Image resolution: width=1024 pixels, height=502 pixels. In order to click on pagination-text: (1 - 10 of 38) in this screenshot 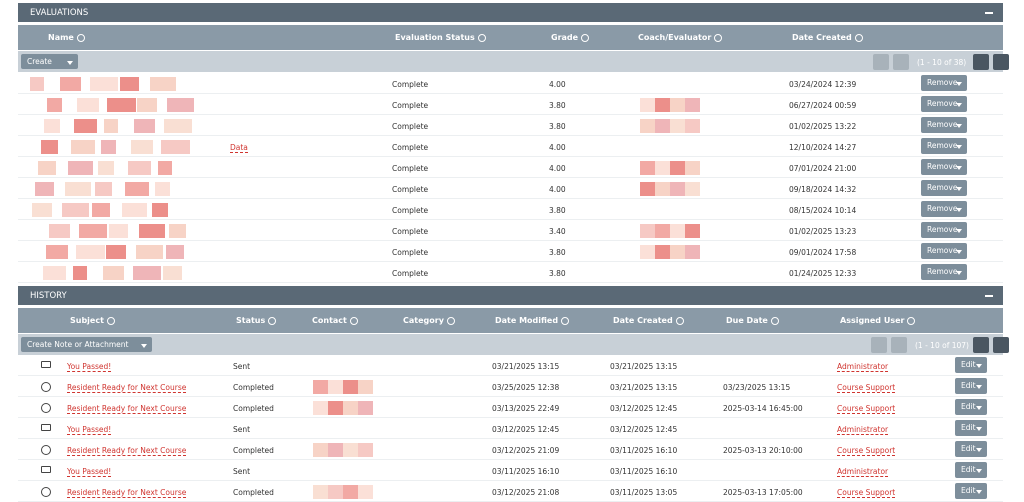, I will do `click(942, 62)`.